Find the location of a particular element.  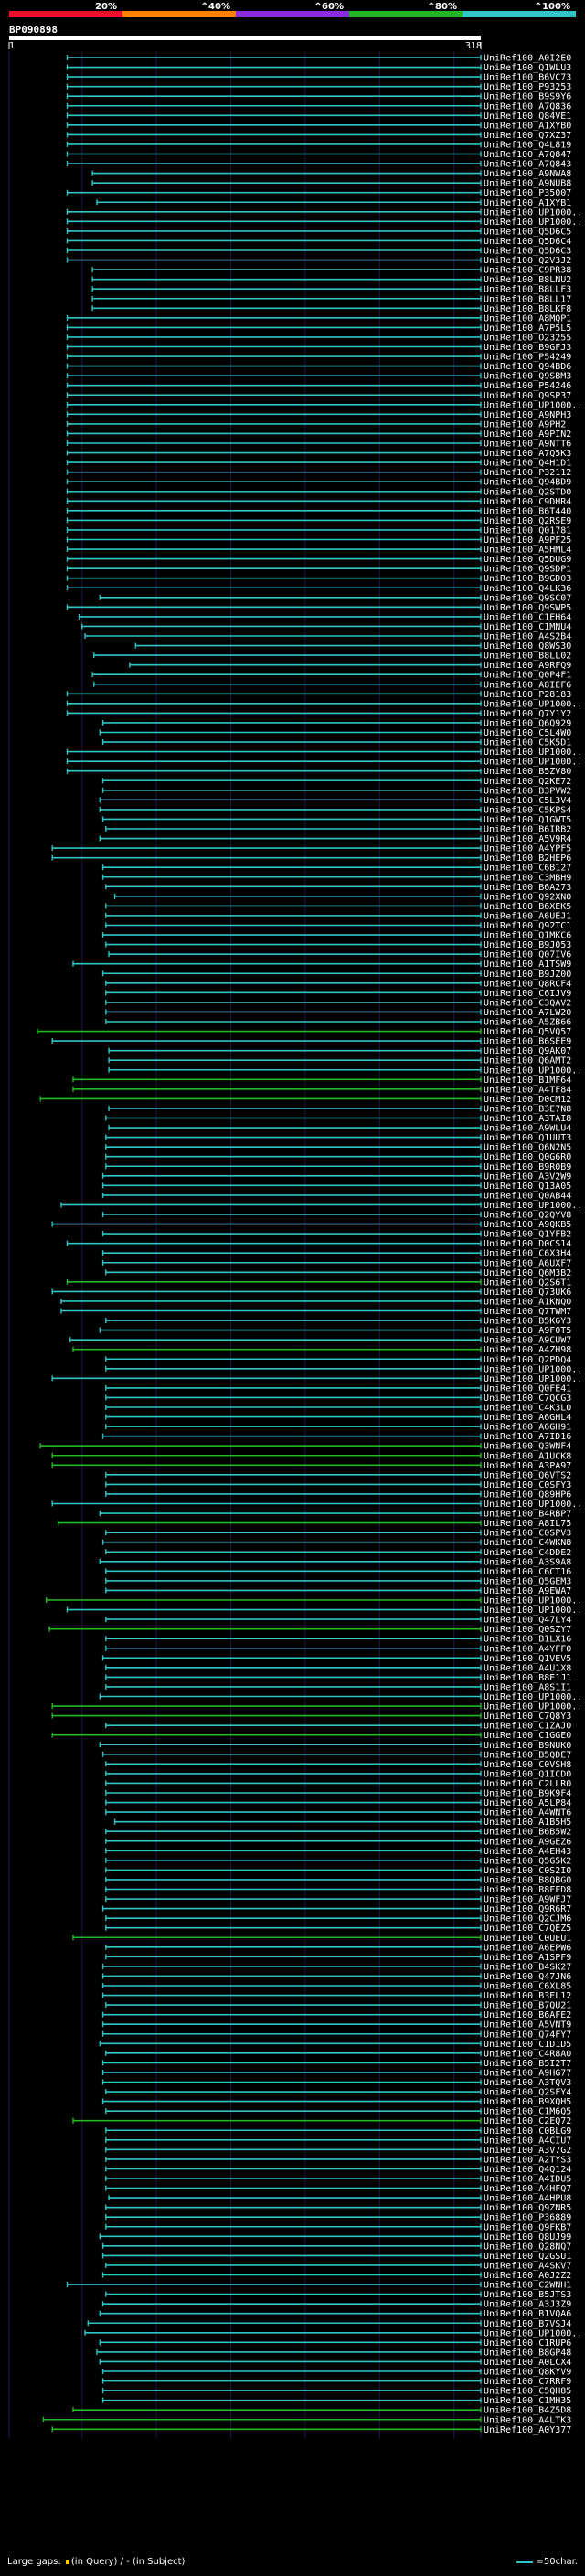

hit-label: UniRef100_Q89HP6 is located at coordinates (528, 1494).